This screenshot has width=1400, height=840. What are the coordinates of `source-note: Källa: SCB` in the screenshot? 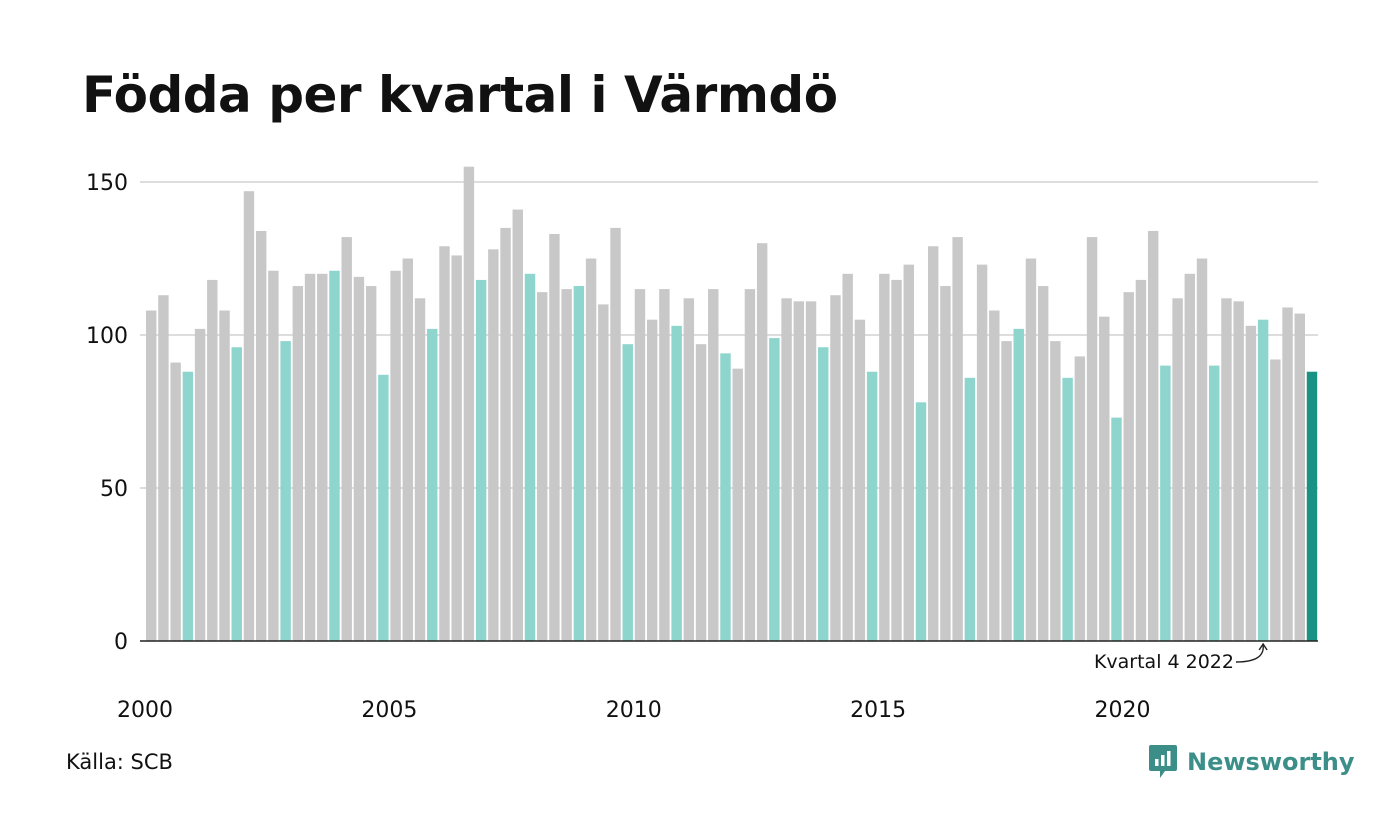 It's located at (119, 762).